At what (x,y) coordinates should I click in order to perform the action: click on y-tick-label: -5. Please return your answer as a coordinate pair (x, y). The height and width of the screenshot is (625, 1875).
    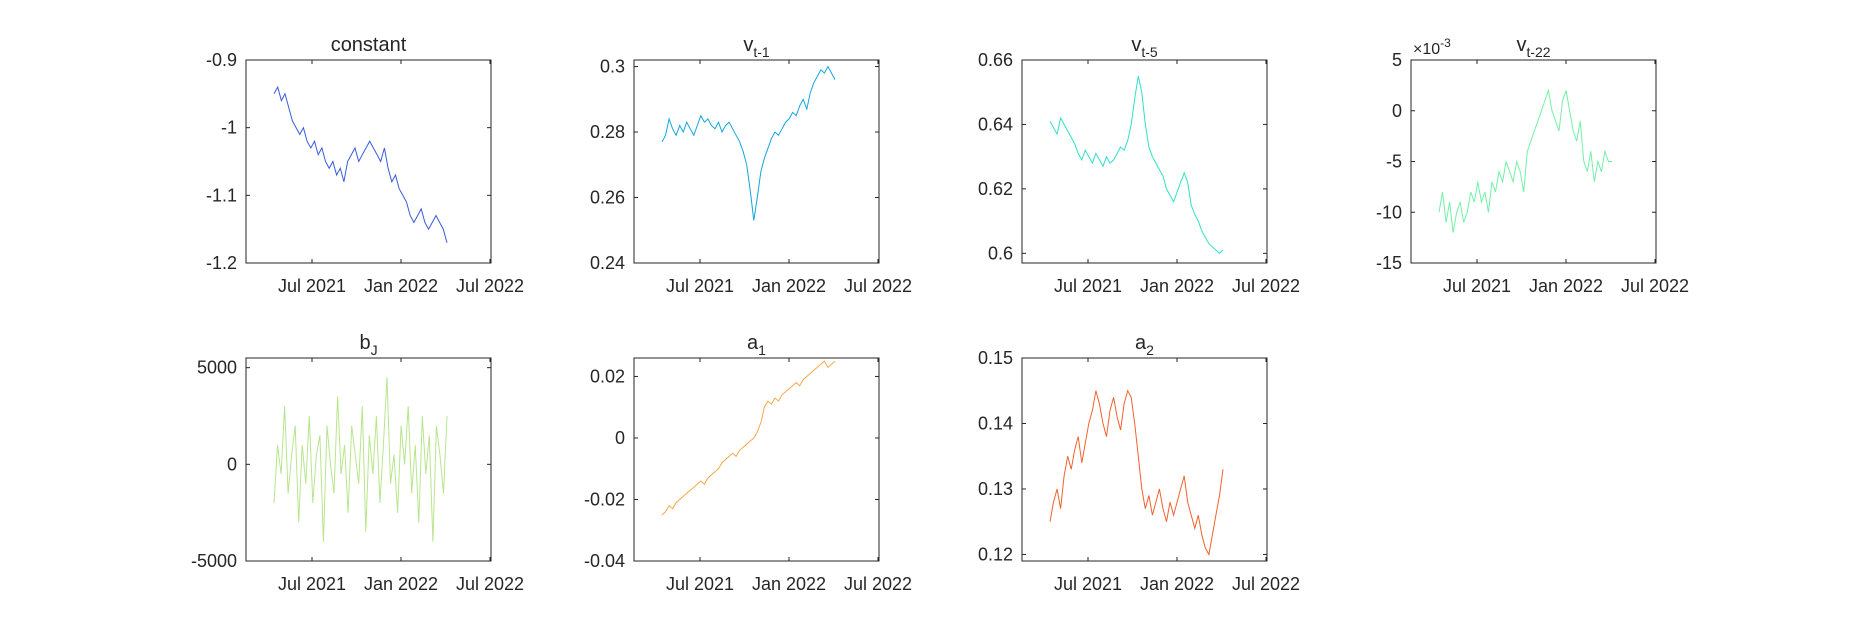
    Looking at the image, I should click on (1394, 162).